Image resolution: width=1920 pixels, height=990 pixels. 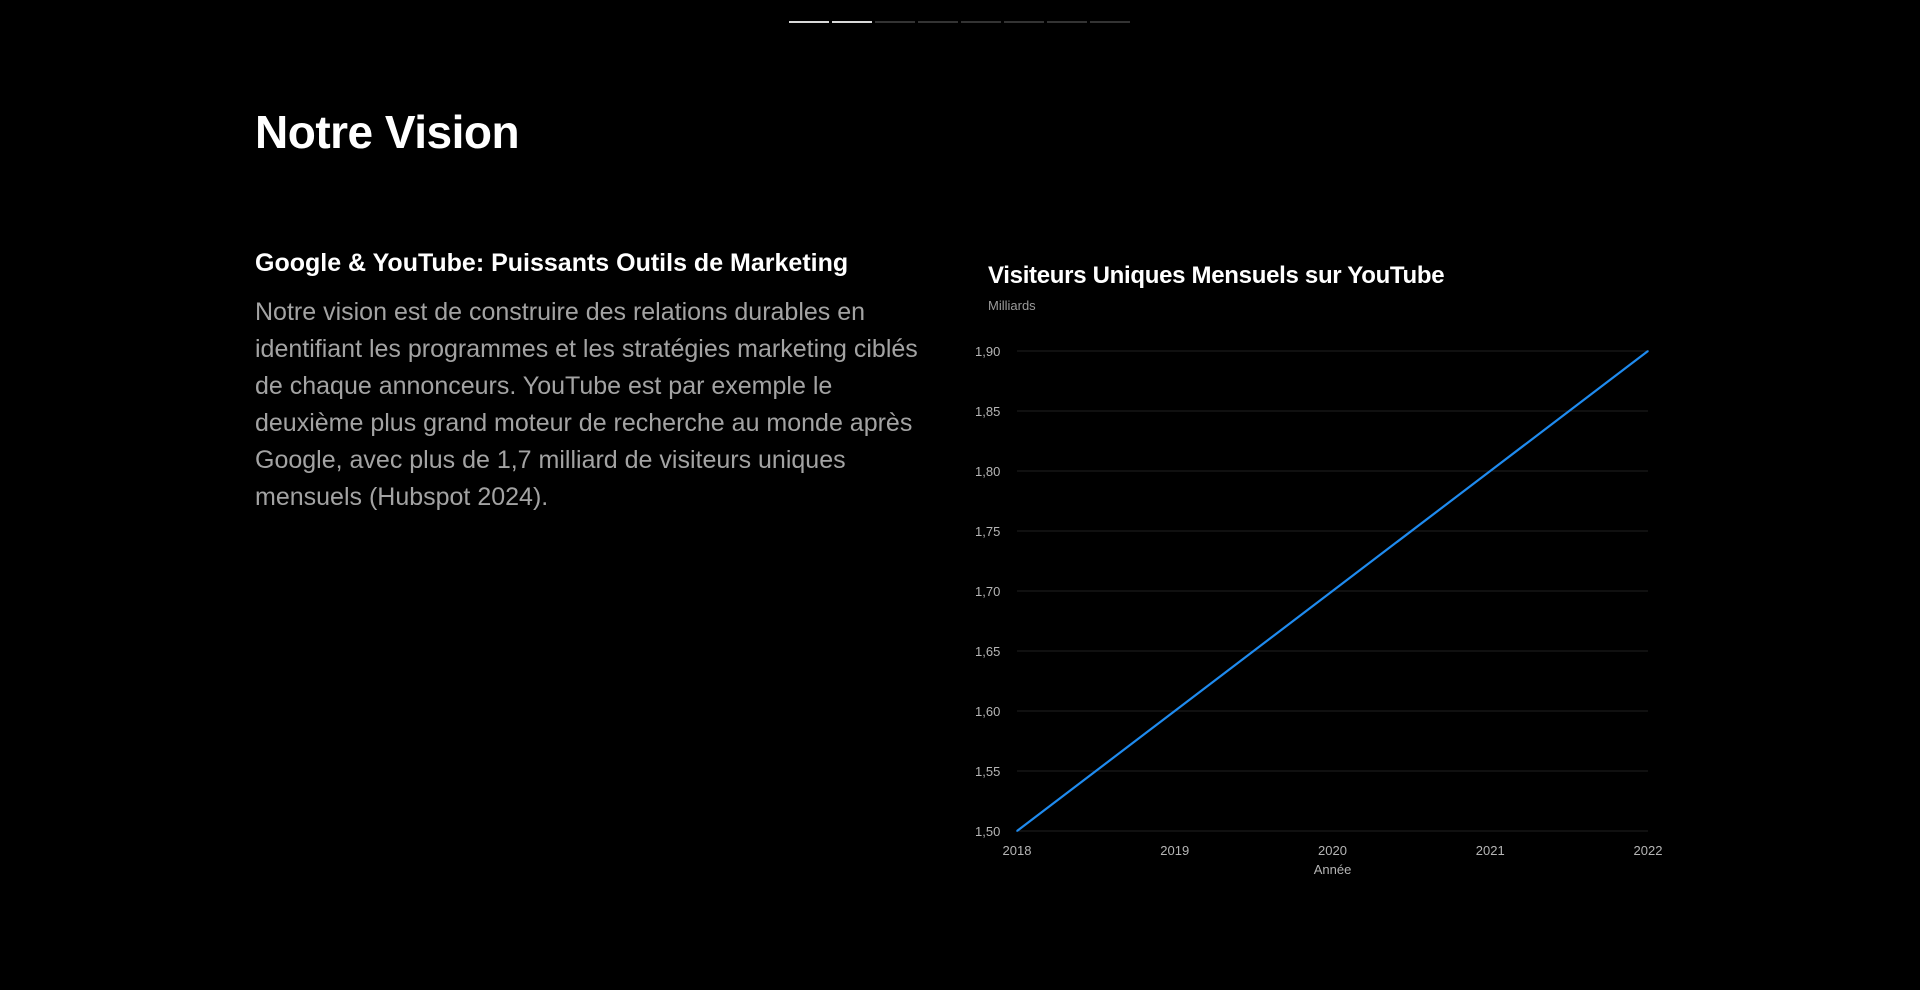 What do you see at coordinates (987, 771) in the screenshot?
I see `y-tick-label: 1,55` at bounding box center [987, 771].